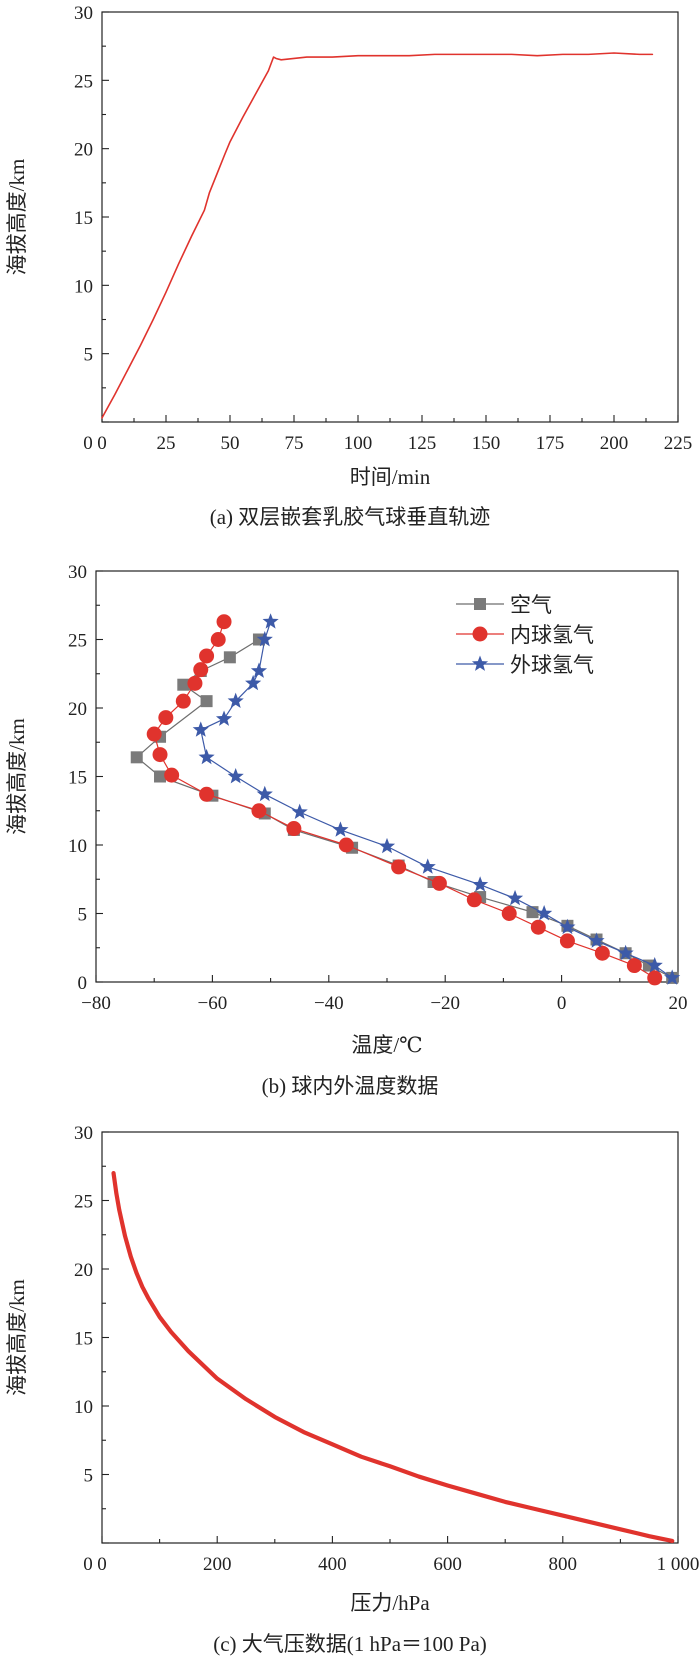 The width and height of the screenshot is (700, 1667). I want to click on x-tick-label: 20, so click(678, 1003).